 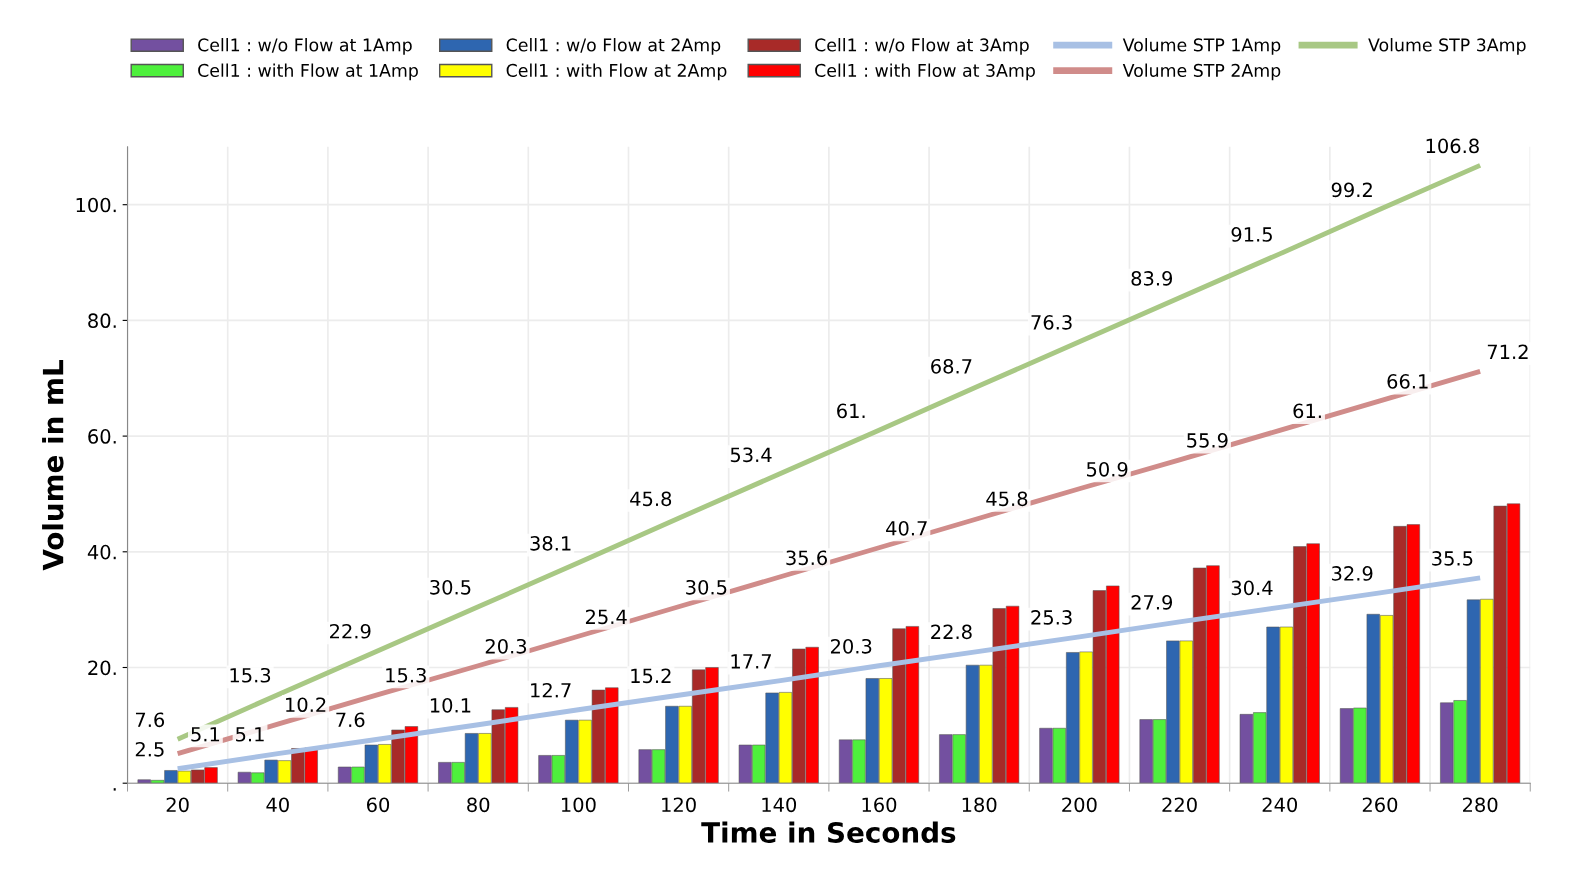 I want to click on x-tick-label: 100, so click(x=578, y=805).